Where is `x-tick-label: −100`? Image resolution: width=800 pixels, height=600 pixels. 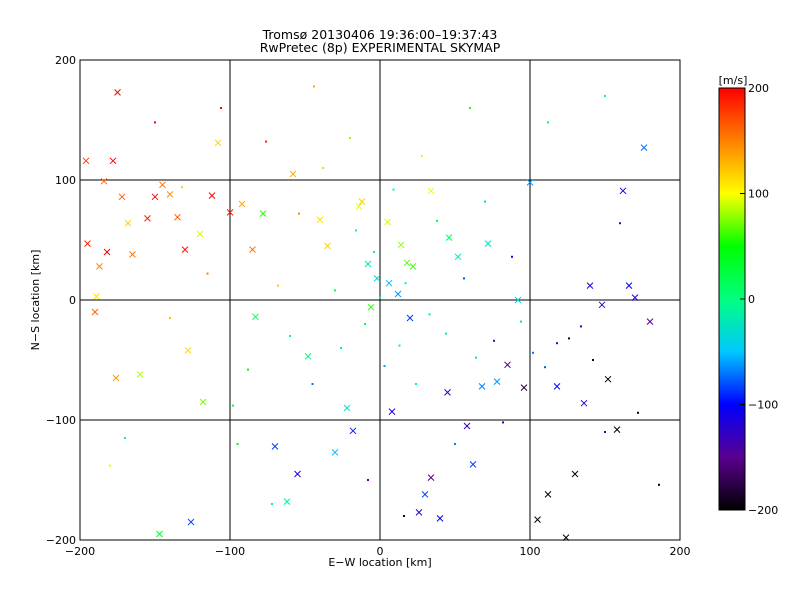
x-tick-label: −100 is located at coordinates (230, 551).